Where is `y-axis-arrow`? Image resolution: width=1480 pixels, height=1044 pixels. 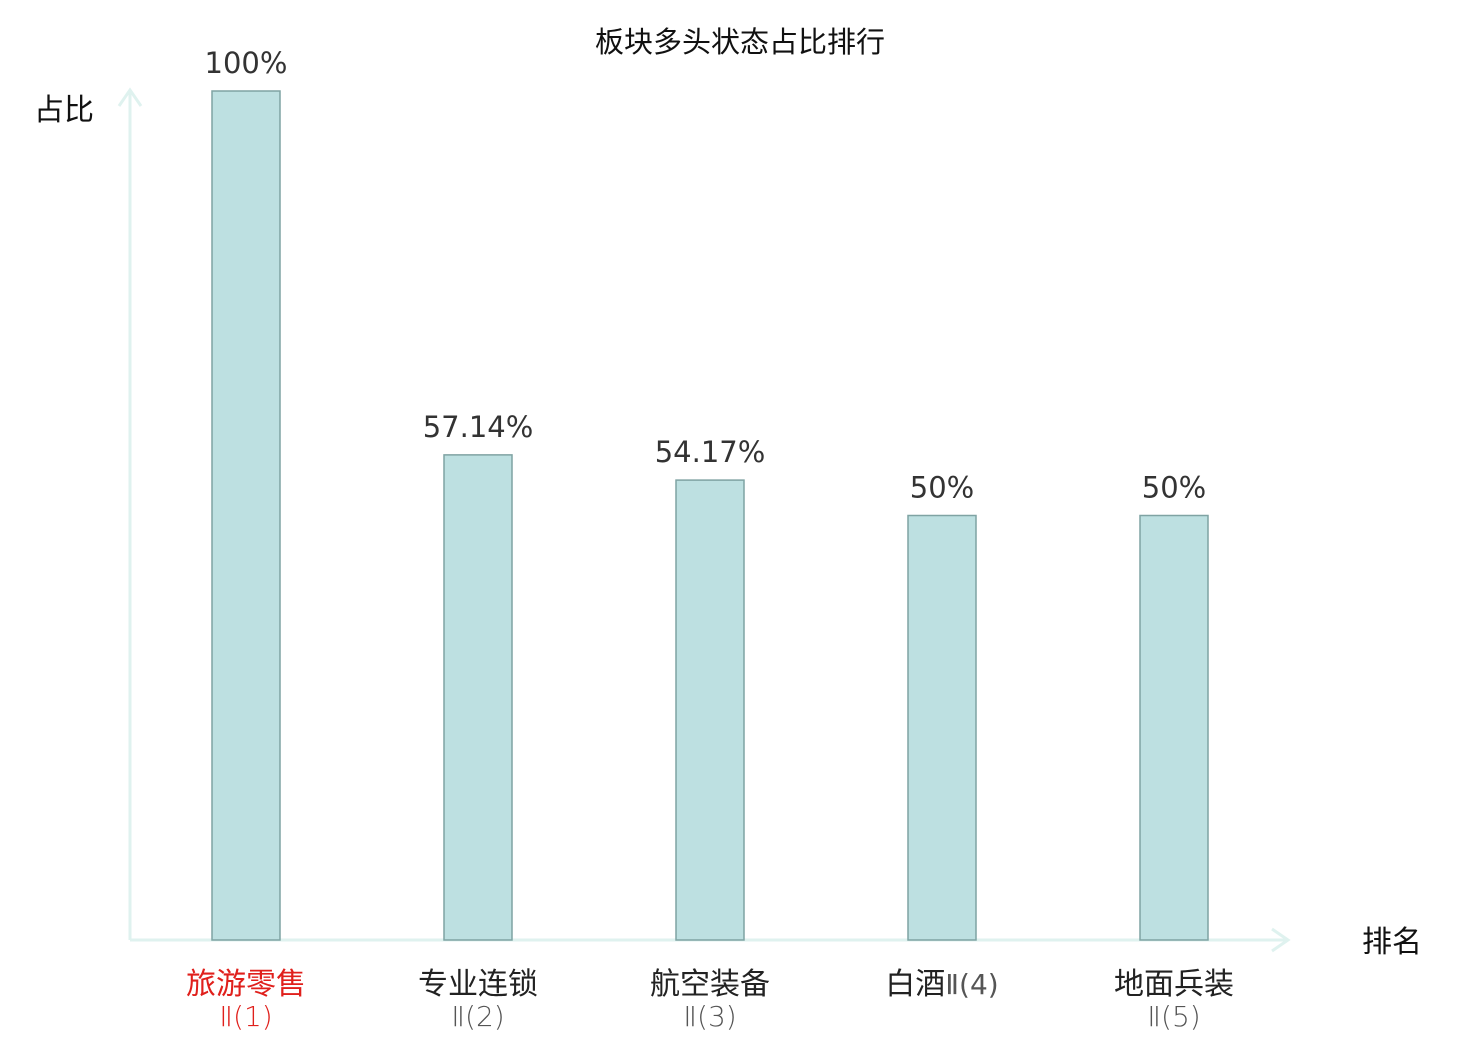 y-axis-arrow is located at coordinates (130, 97).